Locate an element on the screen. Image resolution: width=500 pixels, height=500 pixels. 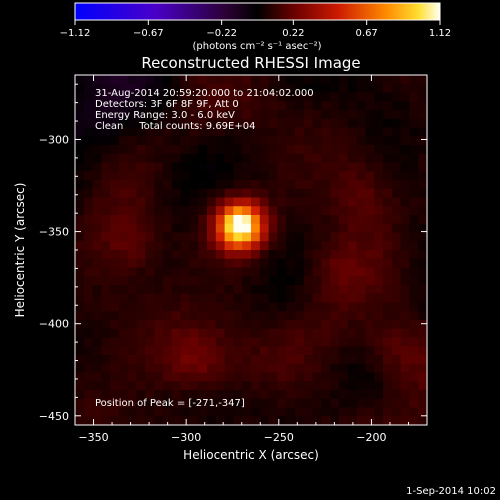
colorbar-gradient is located at coordinates (257, 11).